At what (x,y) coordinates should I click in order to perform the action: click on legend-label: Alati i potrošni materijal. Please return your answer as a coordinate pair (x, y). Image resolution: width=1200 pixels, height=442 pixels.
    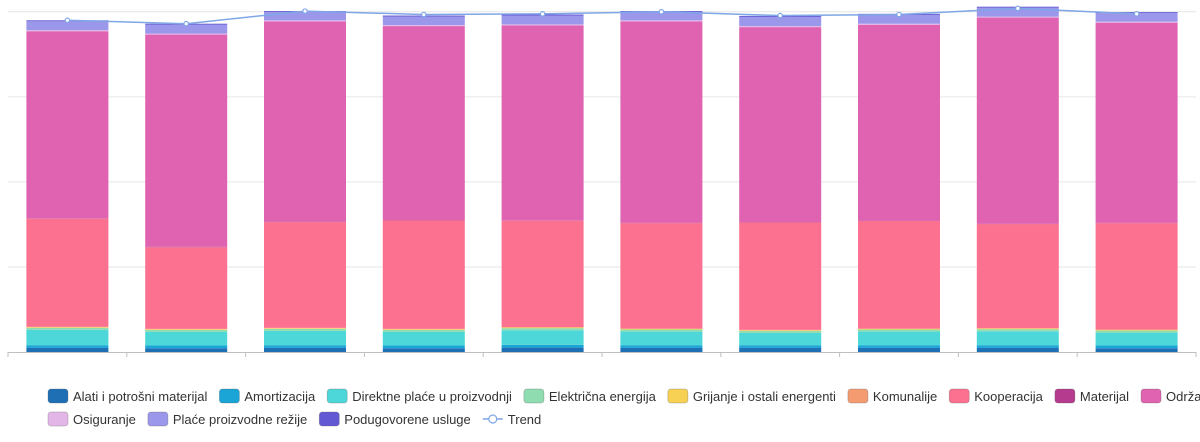
    Looking at the image, I should click on (140, 396).